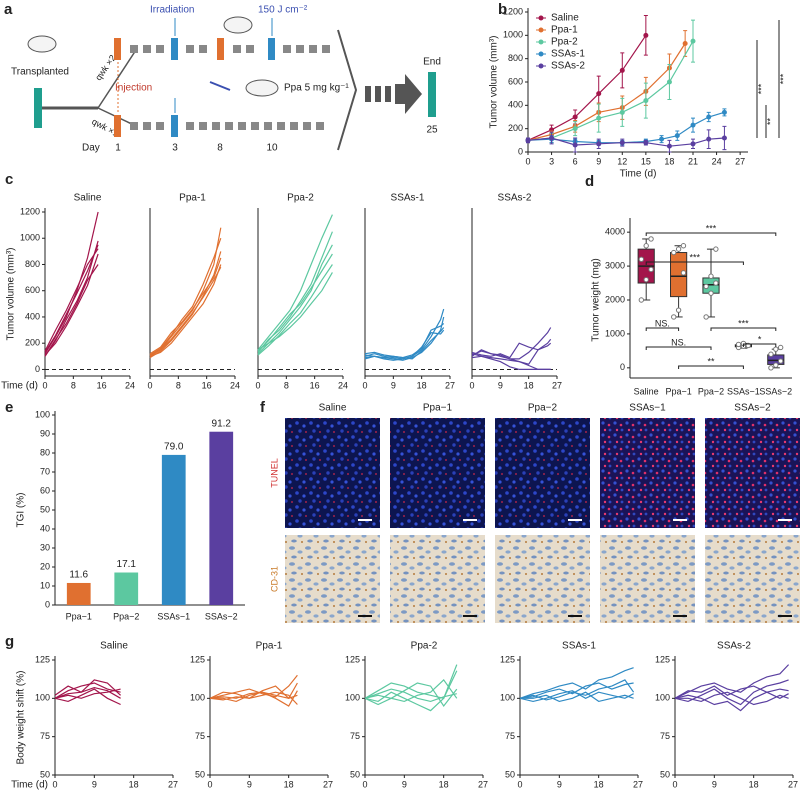  Describe the element at coordinates (432, 130) in the screenshot. I see `end-day: 25` at that location.